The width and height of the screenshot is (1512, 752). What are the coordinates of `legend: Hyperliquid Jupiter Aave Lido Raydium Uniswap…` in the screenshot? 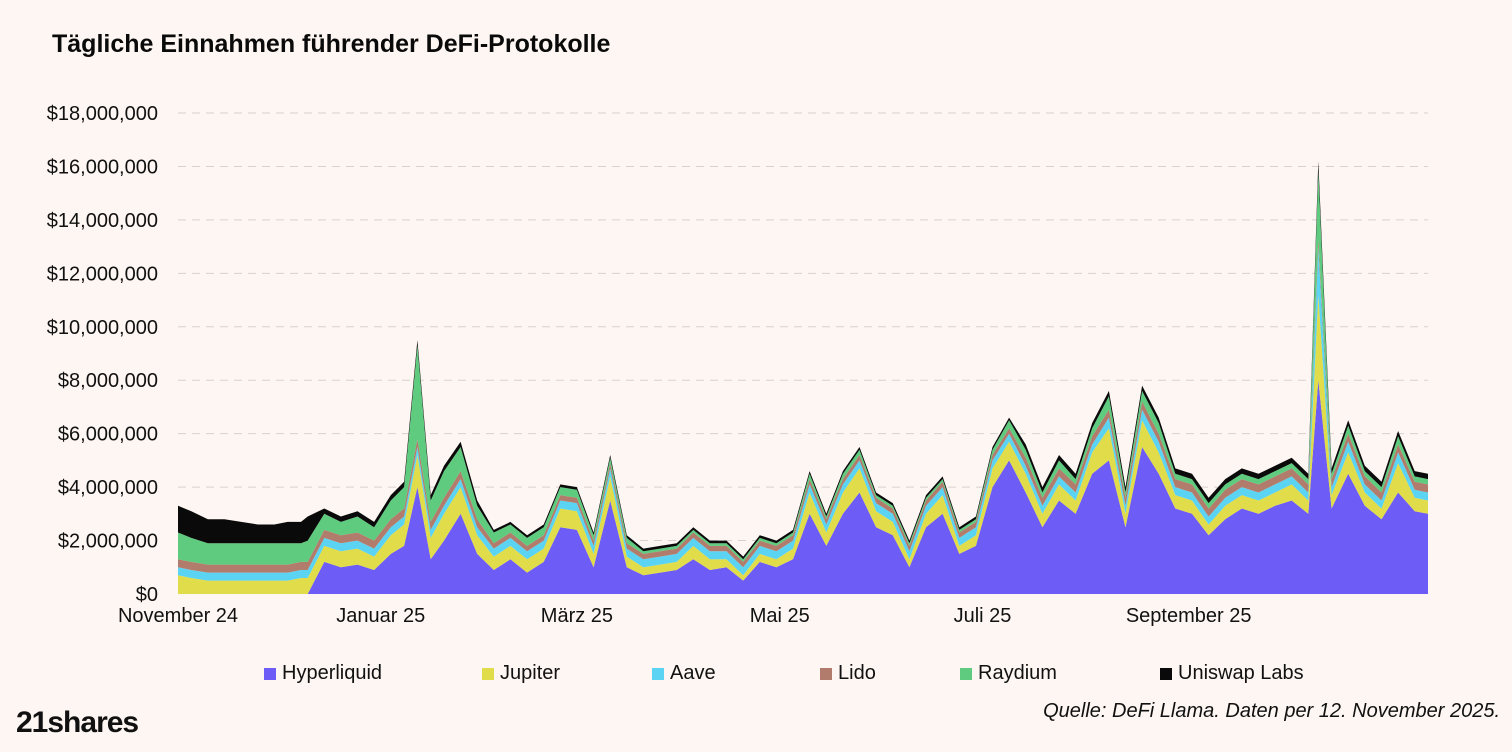 It's located at (784, 673).